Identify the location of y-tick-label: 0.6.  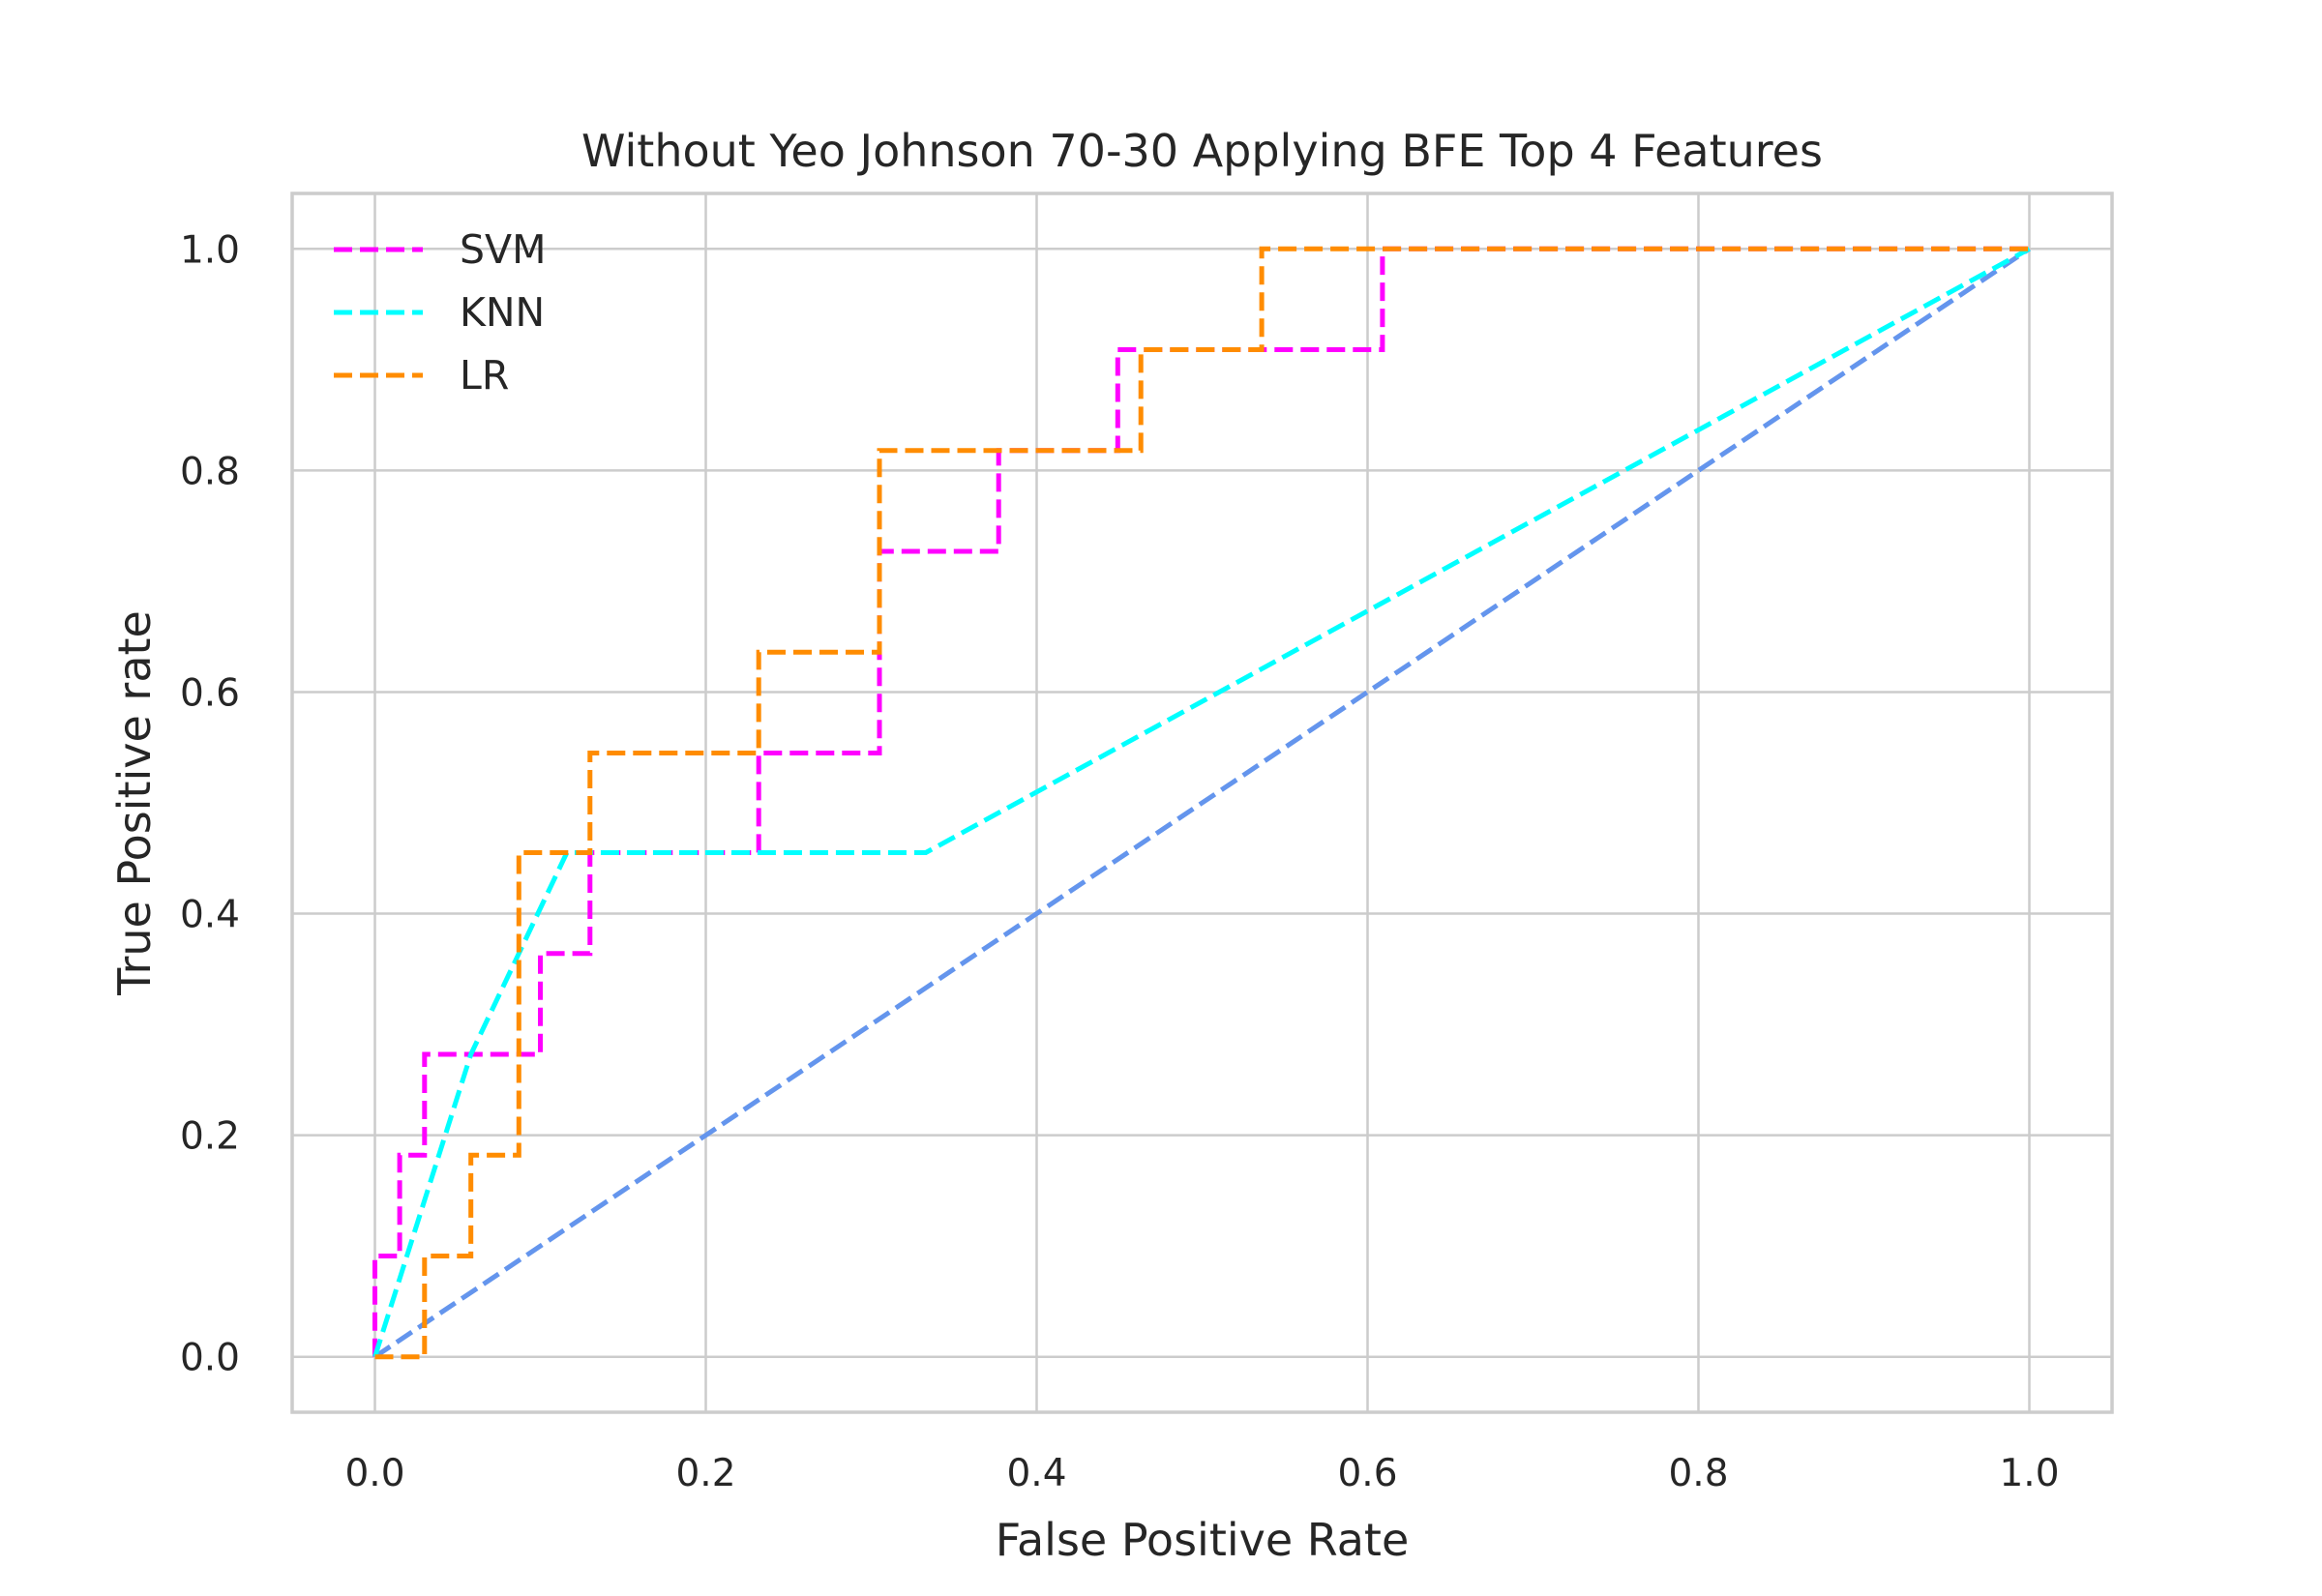
(210, 693).